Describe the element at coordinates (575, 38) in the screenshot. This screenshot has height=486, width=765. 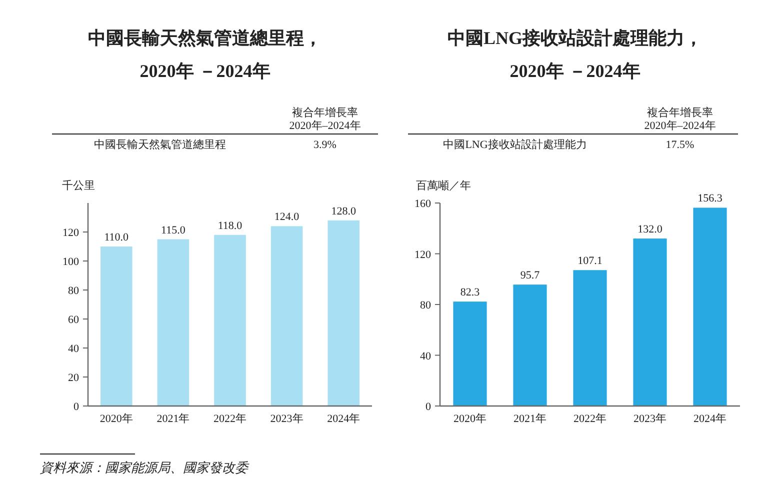
I see `chart-title: 中國LNG接收站設計處理能力，` at that location.